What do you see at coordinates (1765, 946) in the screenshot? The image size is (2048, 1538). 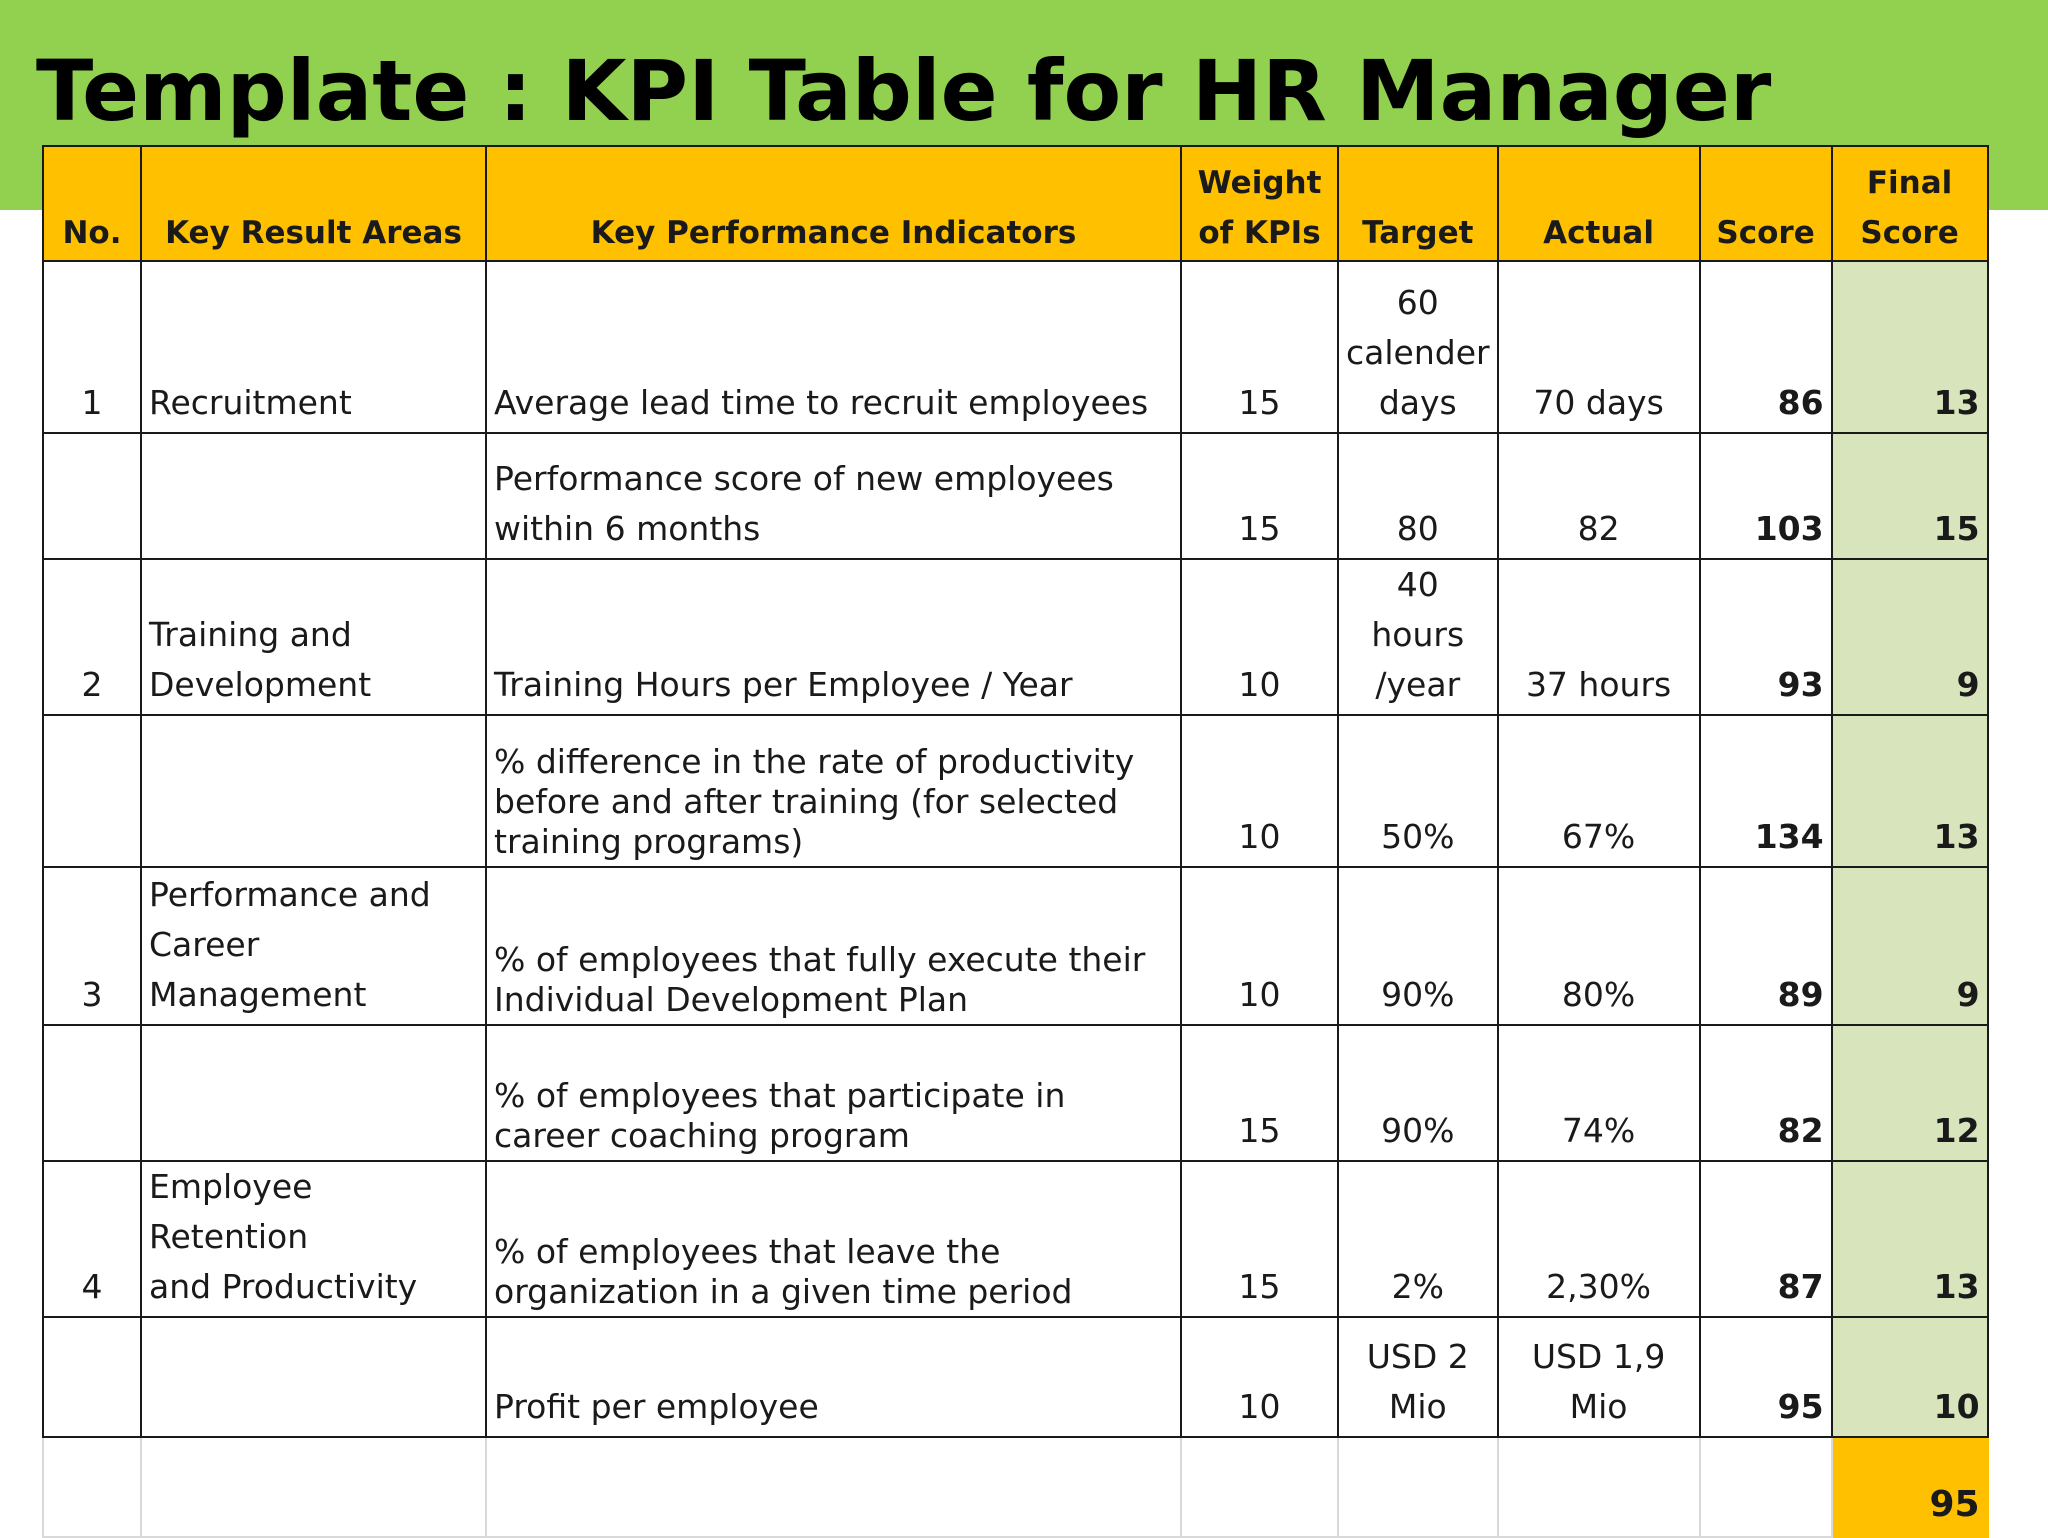 I see `kpi-score: 89` at bounding box center [1765, 946].